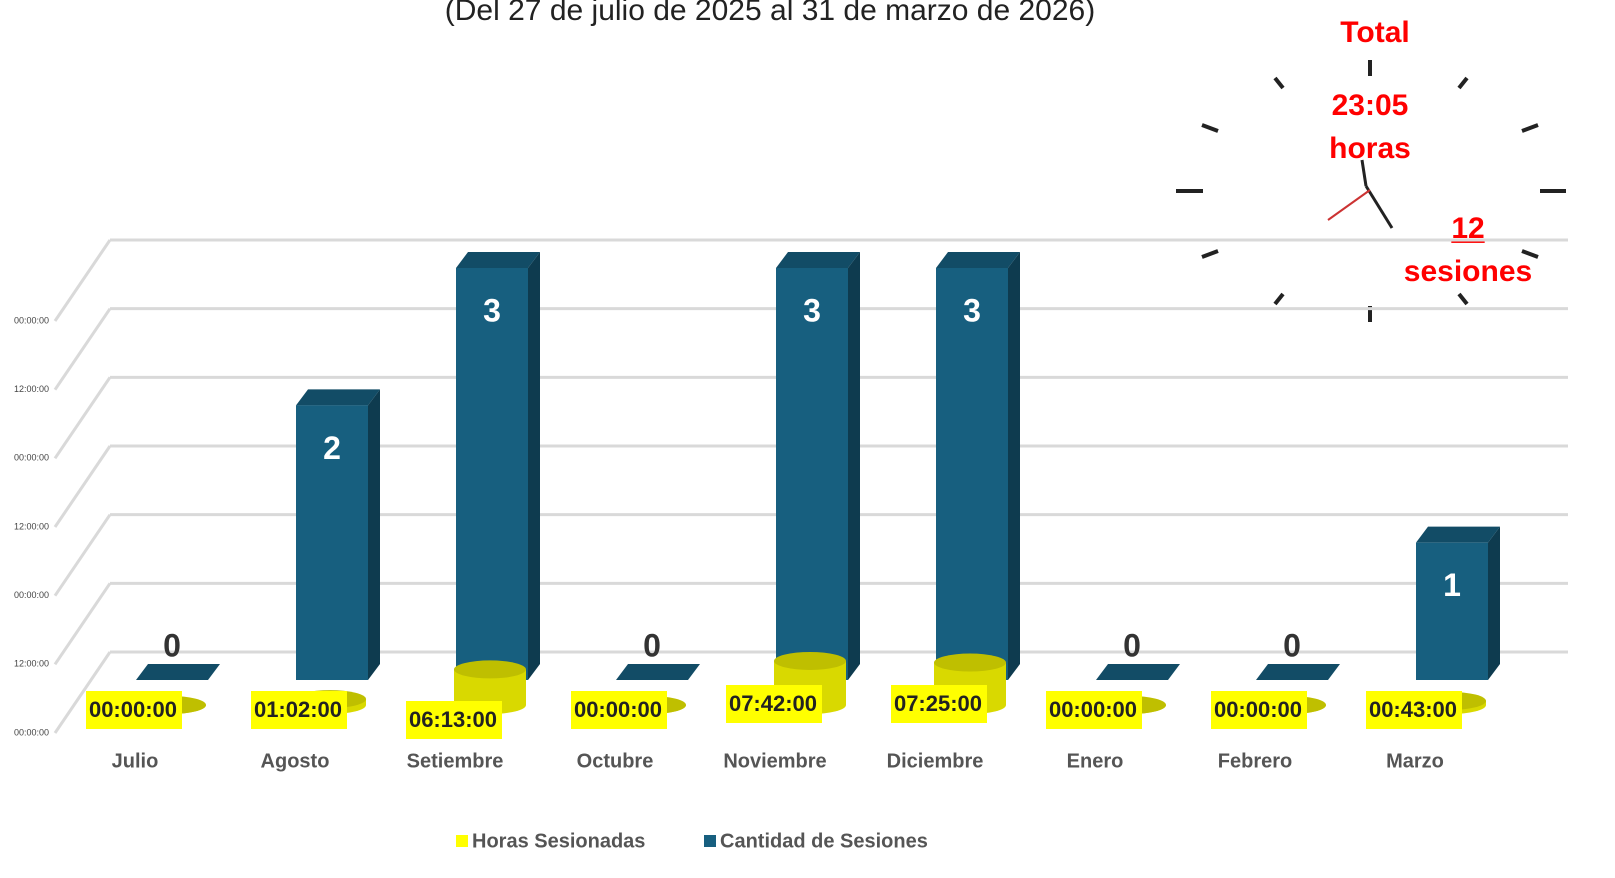  Describe the element at coordinates (1370, 148) in the screenshot. I see `annotation: horas` at that location.